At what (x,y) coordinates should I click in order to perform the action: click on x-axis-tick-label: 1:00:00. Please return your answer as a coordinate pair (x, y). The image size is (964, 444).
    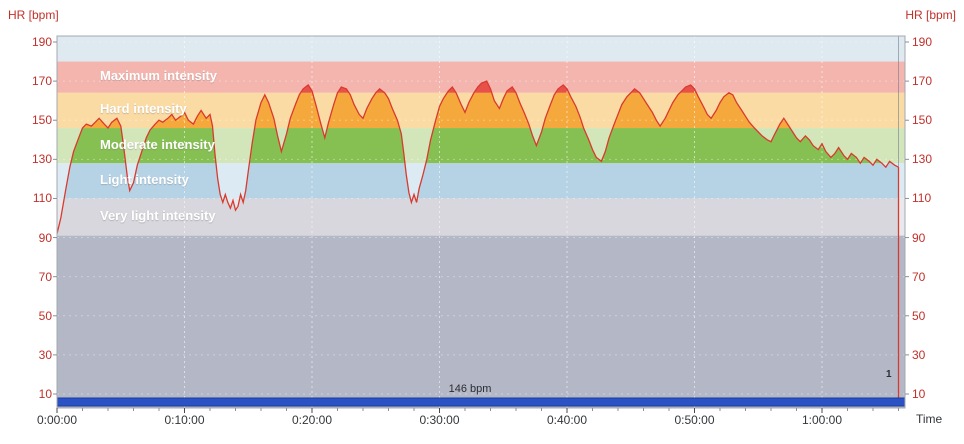
    Looking at the image, I should click on (822, 420).